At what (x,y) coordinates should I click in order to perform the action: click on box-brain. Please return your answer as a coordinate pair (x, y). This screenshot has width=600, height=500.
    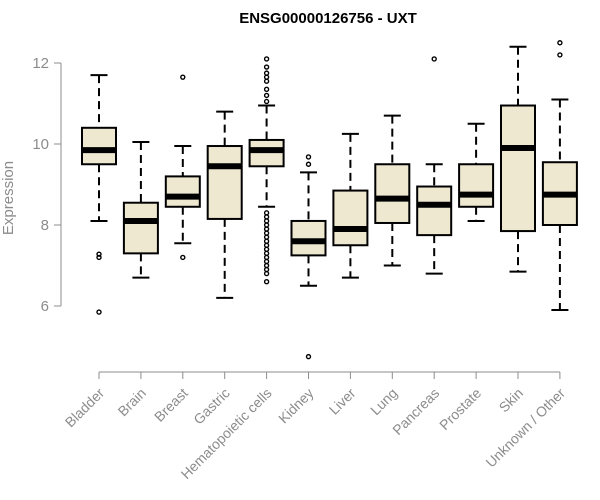
    Looking at the image, I should click on (140, 209).